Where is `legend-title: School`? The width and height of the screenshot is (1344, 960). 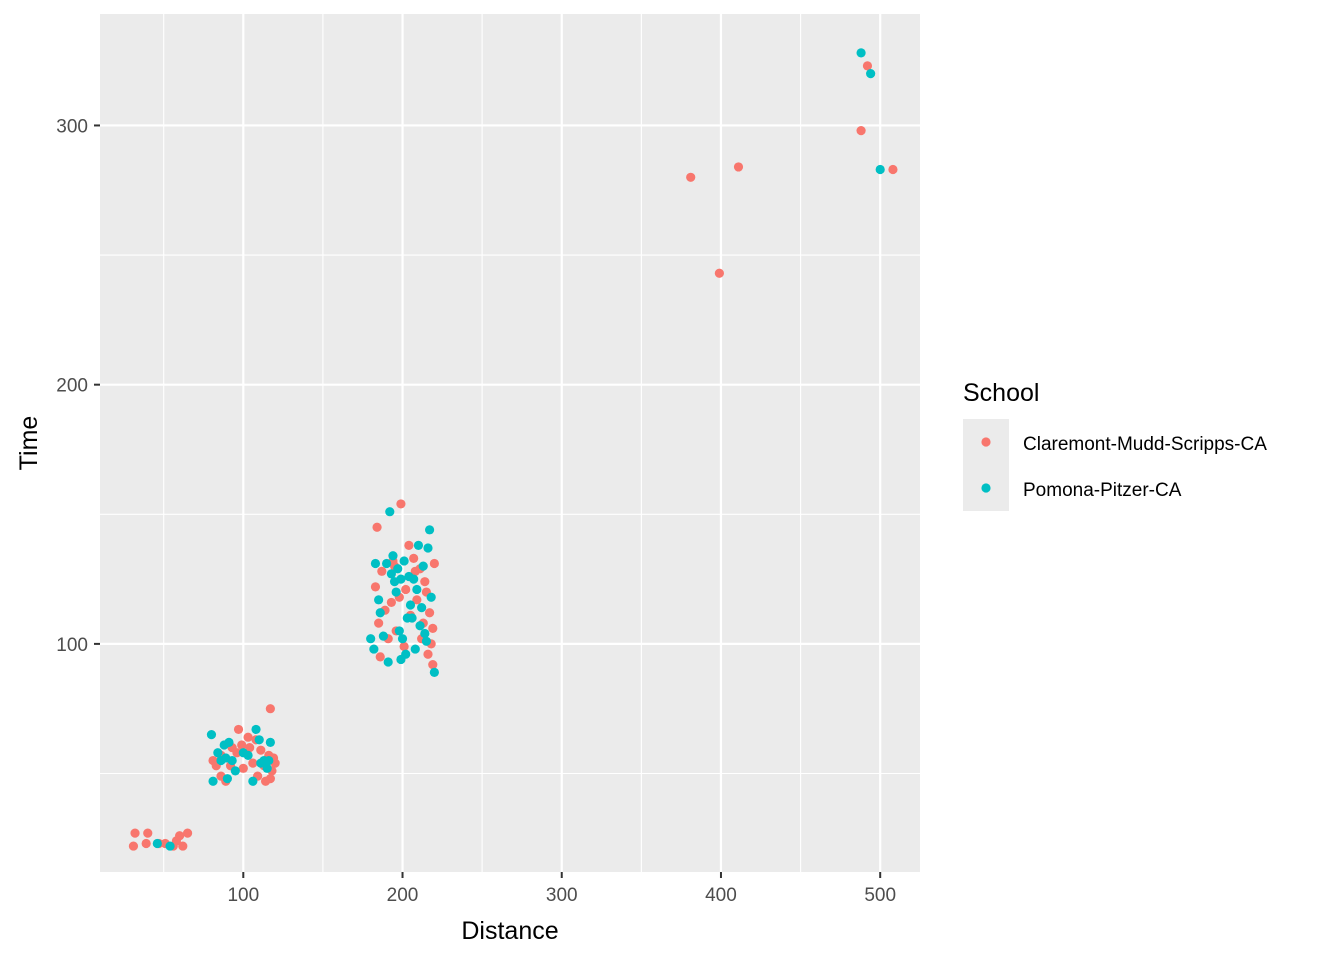 legend-title: School is located at coordinates (1001, 393).